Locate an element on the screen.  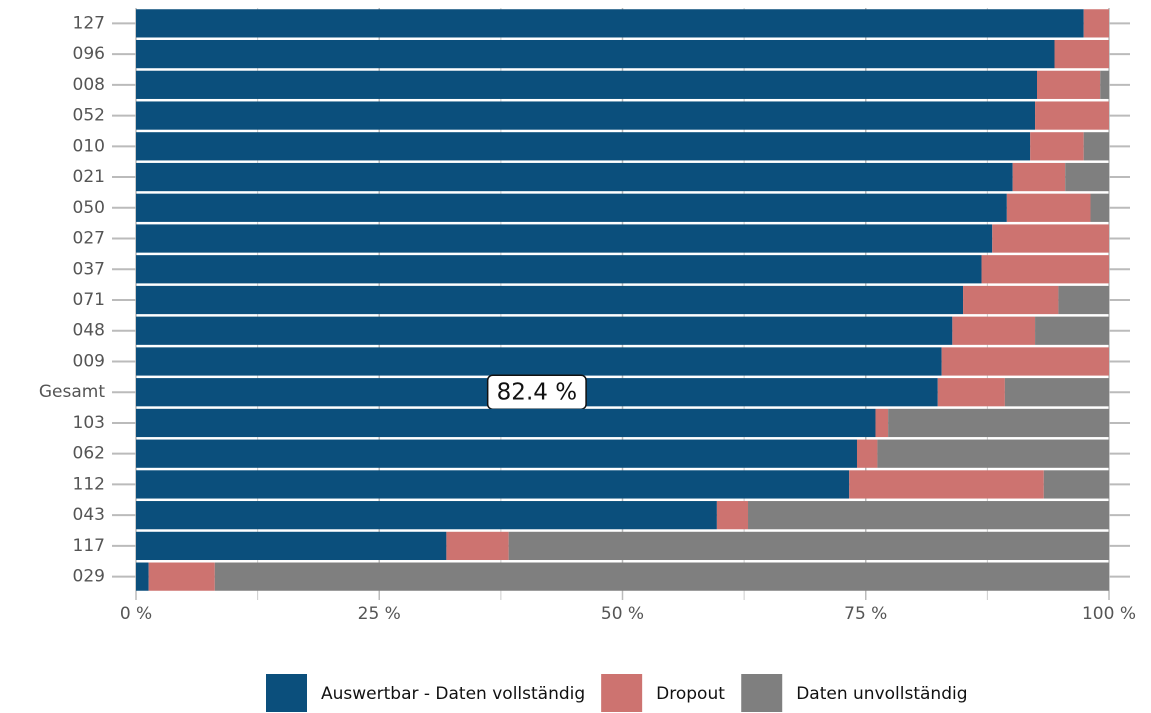
x-tick-label: 50 % is located at coordinates (622, 614).